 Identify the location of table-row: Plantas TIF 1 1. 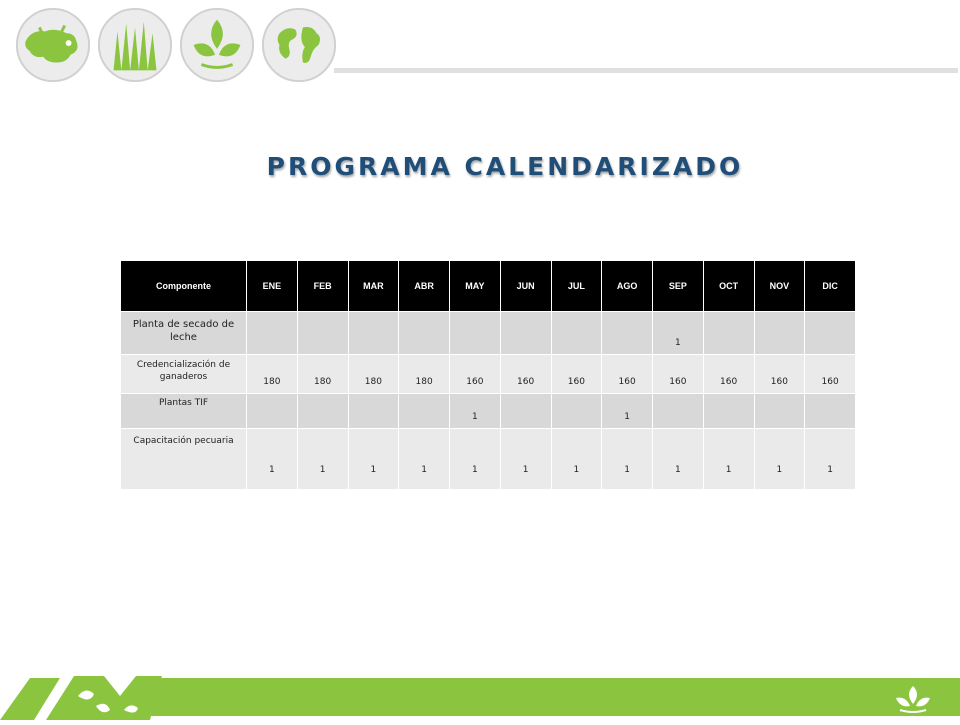
(488, 411).